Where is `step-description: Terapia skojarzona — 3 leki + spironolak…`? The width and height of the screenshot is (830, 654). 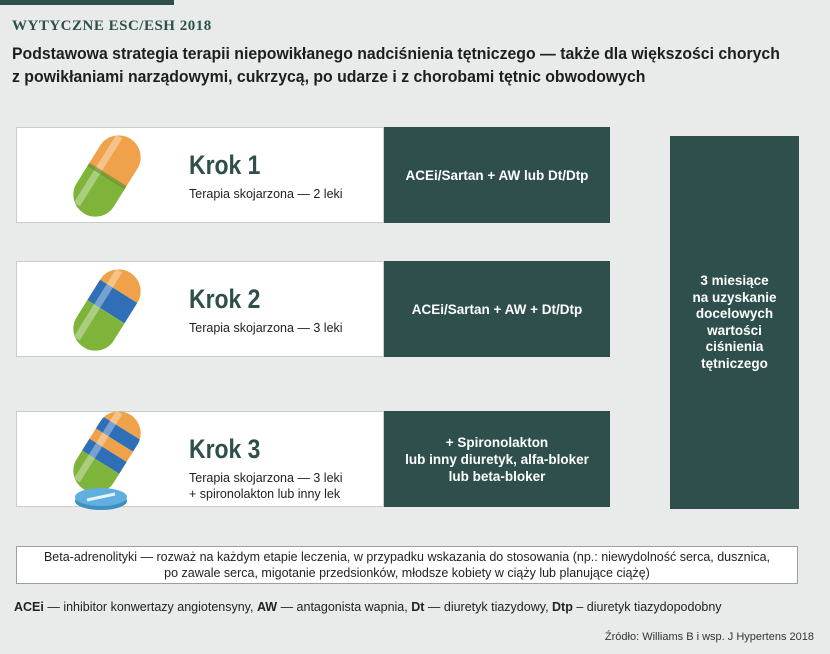 step-description: Terapia skojarzona — 3 leki + spironolak… is located at coordinates (266, 486).